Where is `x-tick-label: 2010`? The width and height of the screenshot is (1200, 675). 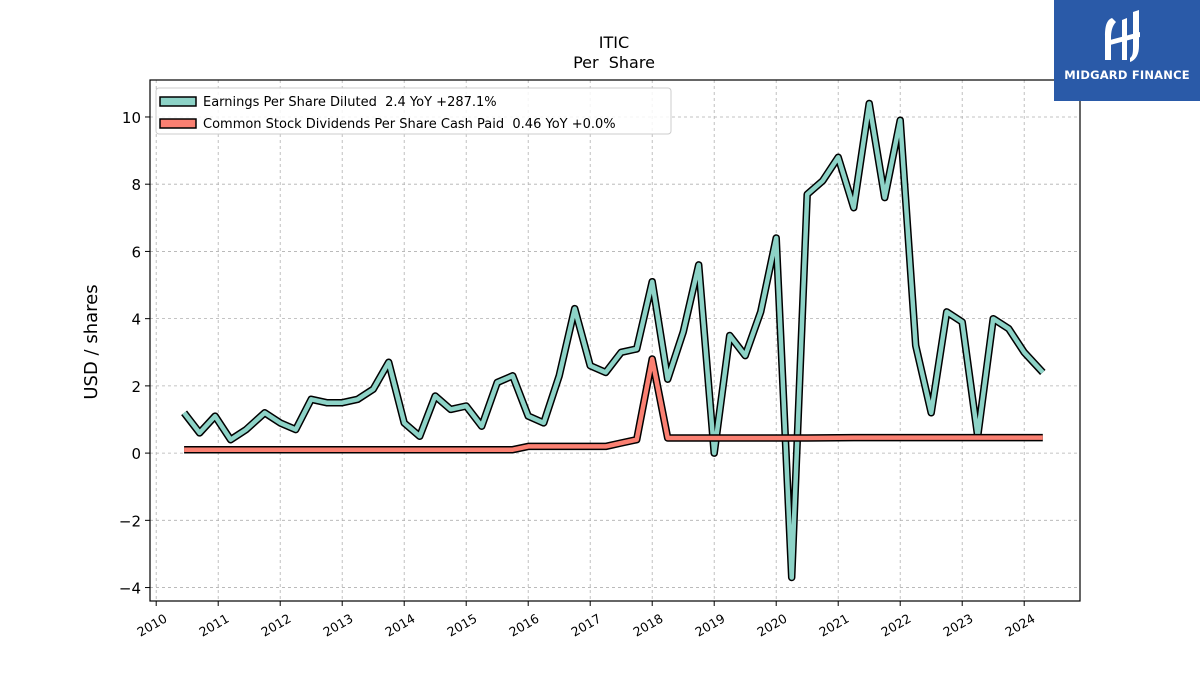
x-tick-label: 2010 is located at coordinates (151, 625).